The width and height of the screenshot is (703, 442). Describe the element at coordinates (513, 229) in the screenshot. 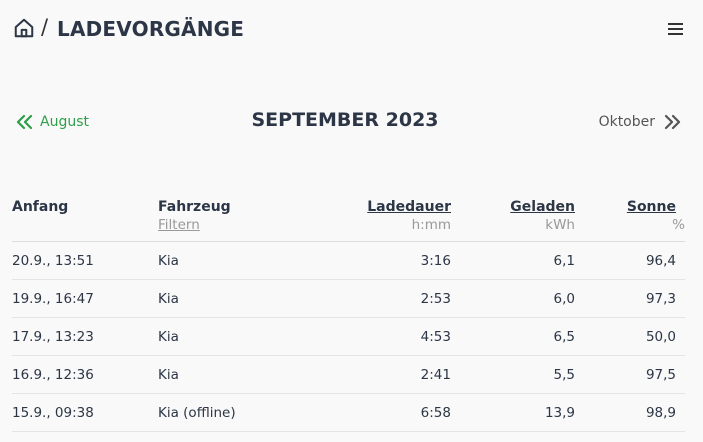

I see `unit-geladen: kWh` at that location.